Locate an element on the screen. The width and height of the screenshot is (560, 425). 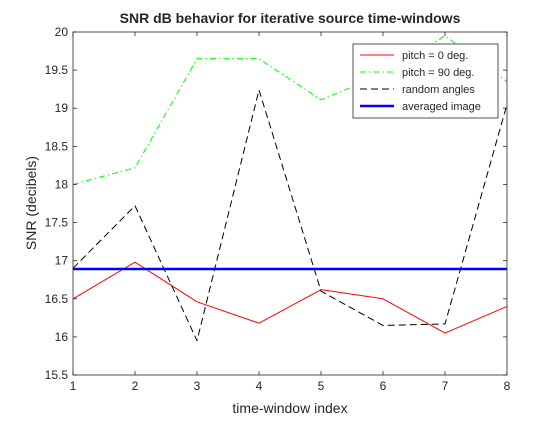
x-tick-label: 1 is located at coordinates (73, 386).